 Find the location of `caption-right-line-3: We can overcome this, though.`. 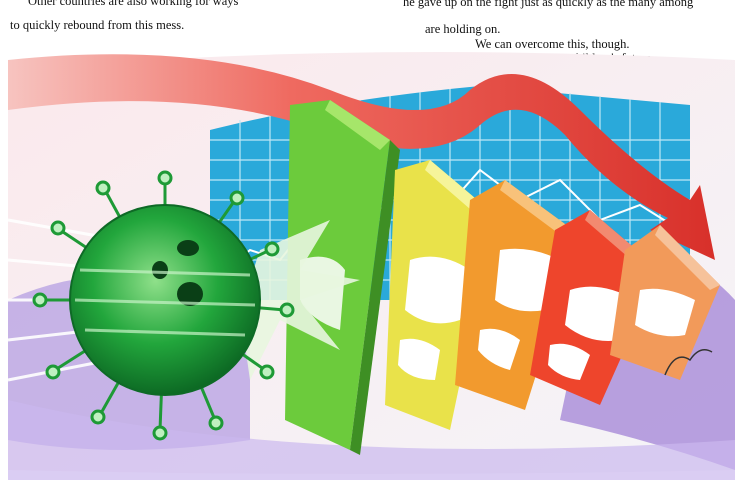

caption-right-line-3: We can overcome this, though. is located at coordinates (552, 44).